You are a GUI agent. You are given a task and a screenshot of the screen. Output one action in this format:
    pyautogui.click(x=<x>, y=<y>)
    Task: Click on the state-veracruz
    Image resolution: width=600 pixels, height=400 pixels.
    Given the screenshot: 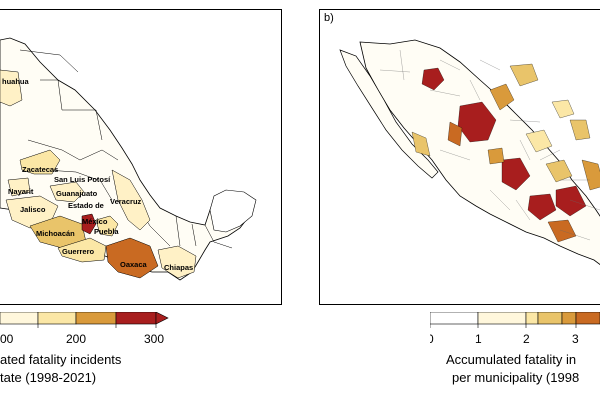 What is the action you would take?
    pyautogui.click(x=131, y=200)
    